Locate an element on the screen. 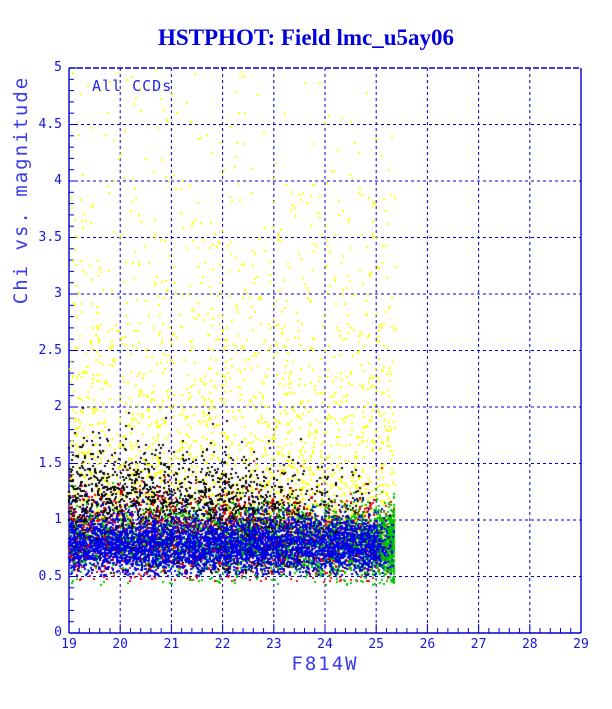 The width and height of the screenshot is (612, 709). y-tick-label-3: 3 is located at coordinates (58, 293).